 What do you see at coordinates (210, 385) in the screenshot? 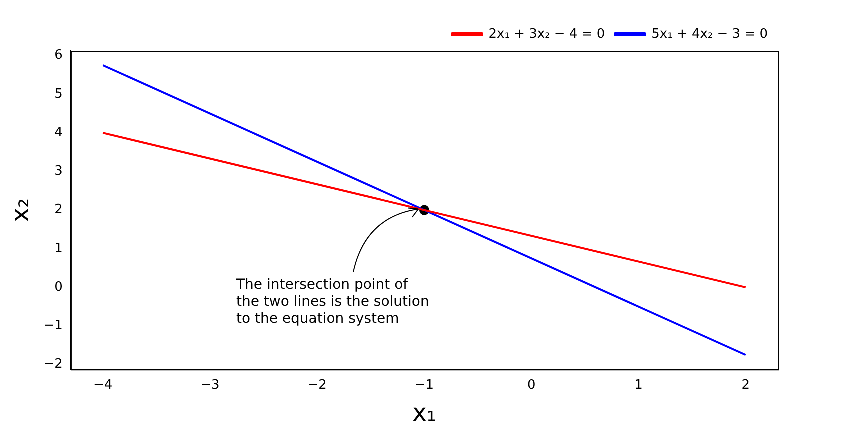
I see `x-tick-label: −3` at bounding box center [210, 385].